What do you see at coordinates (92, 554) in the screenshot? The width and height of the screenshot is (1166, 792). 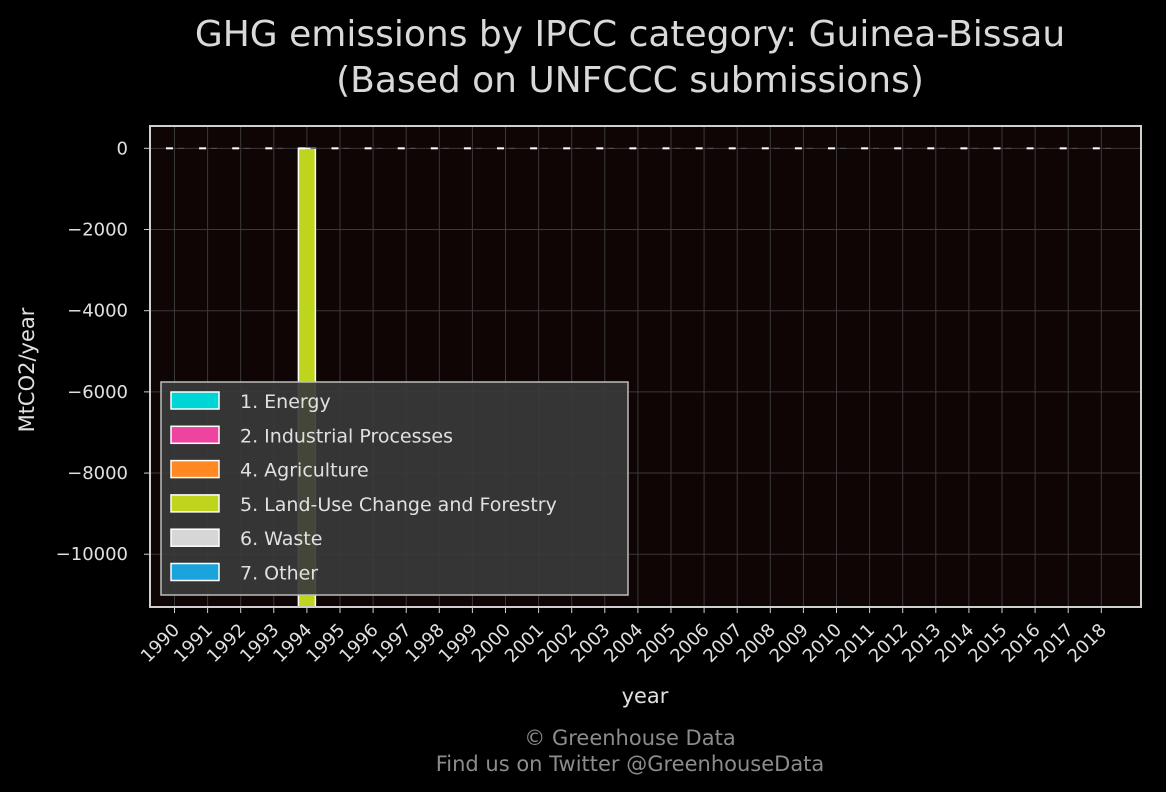 I see `y-tick-label: −10000` at bounding box center [92, 554].